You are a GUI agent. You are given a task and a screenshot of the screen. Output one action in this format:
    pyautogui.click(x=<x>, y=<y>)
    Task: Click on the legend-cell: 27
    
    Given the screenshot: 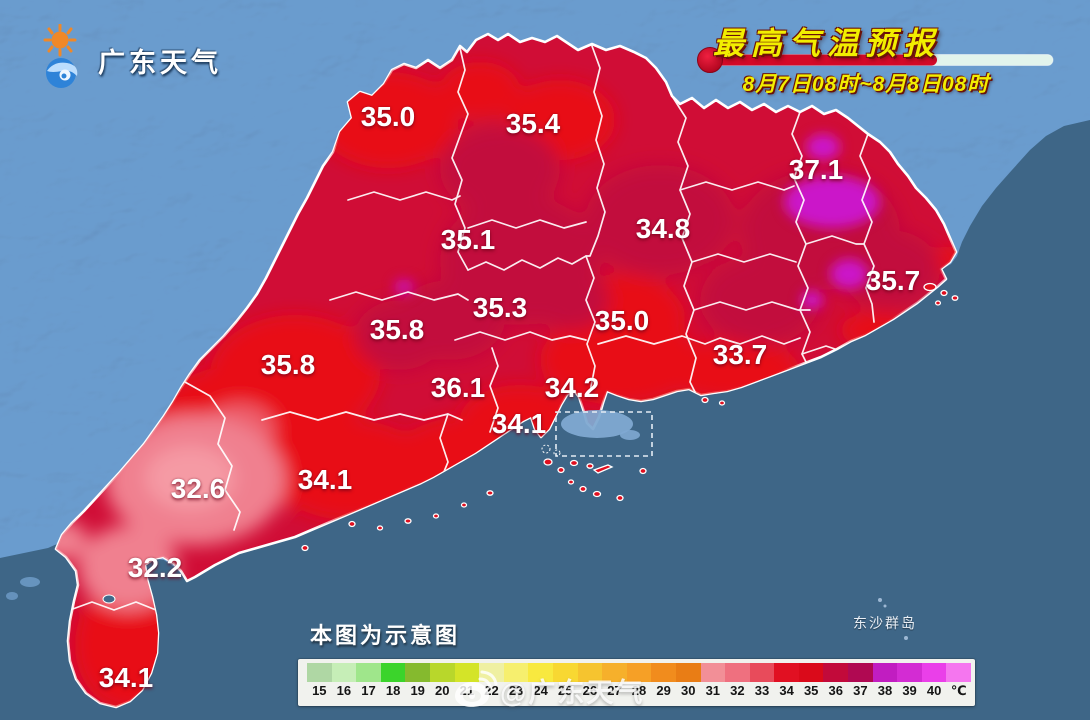 What is the action you would take?
    pyautogui.click(x=614, y=681)
    